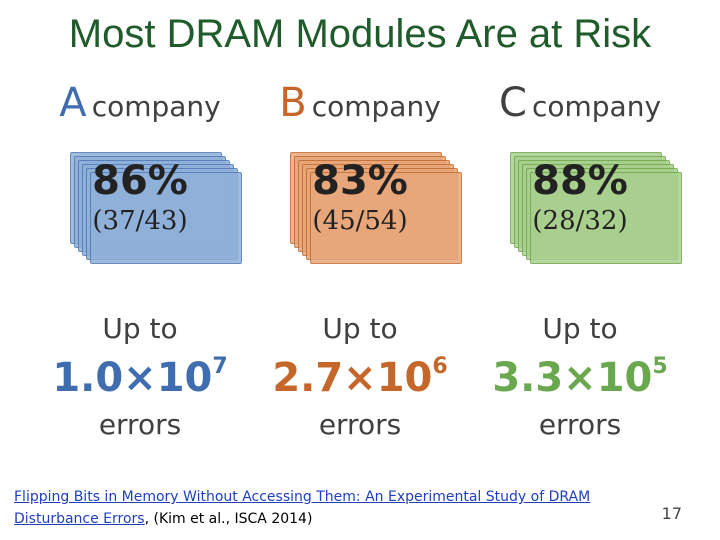  I want to click on vulnerable-fraction: (28/32), so click(580, 221).